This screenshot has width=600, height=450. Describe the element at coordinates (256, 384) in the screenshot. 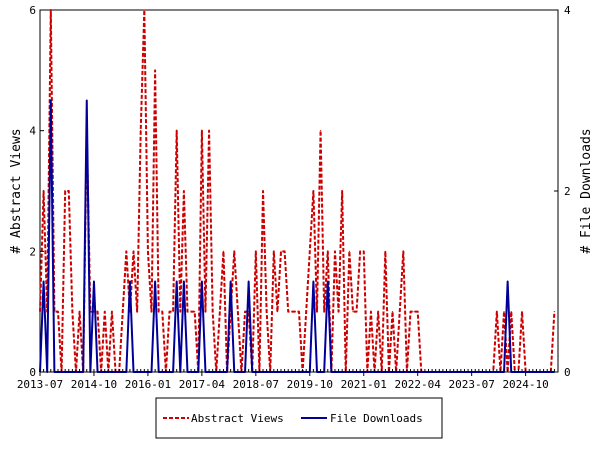

I see `x-tick-label: 2018-07` at that location.